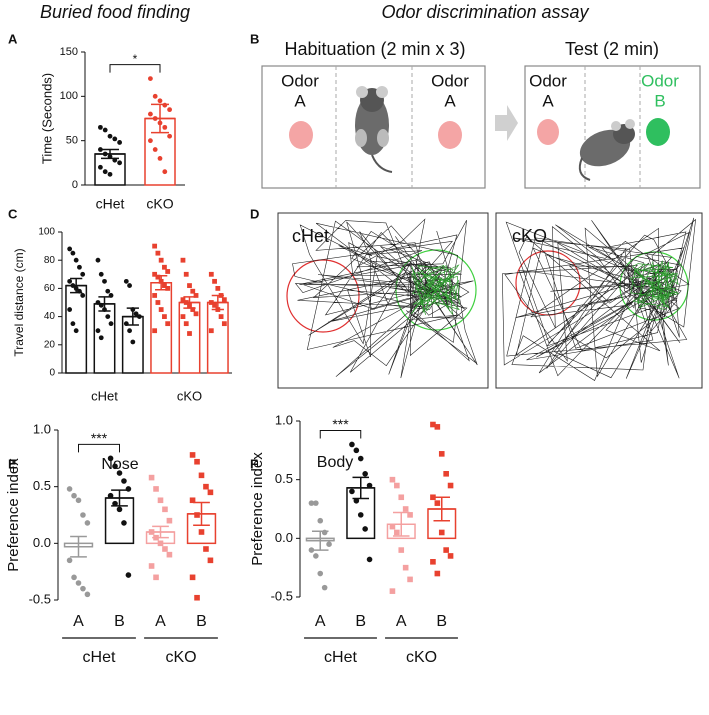 This screenshot has width=709, height=715. I want to click on panel-letter: A, so click(13, 38).